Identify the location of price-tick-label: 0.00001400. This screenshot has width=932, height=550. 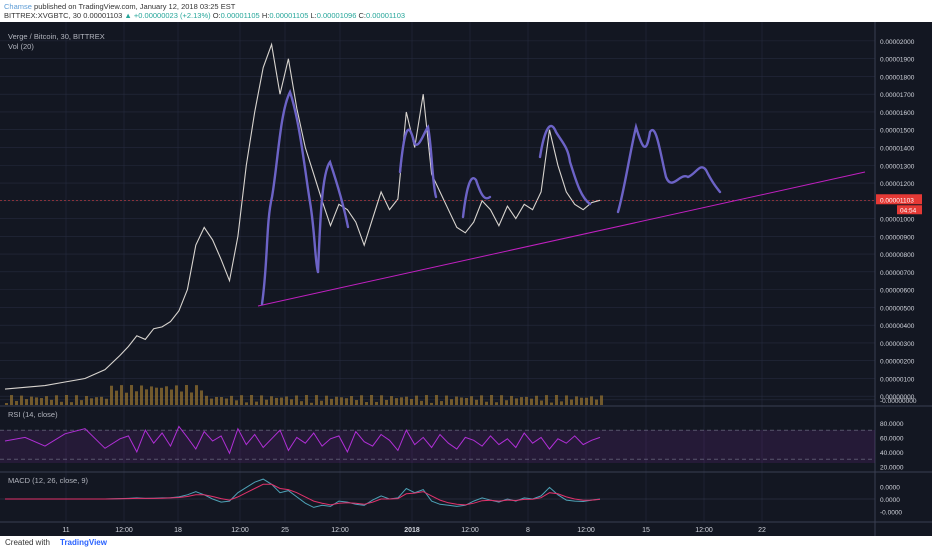
(897, 148).